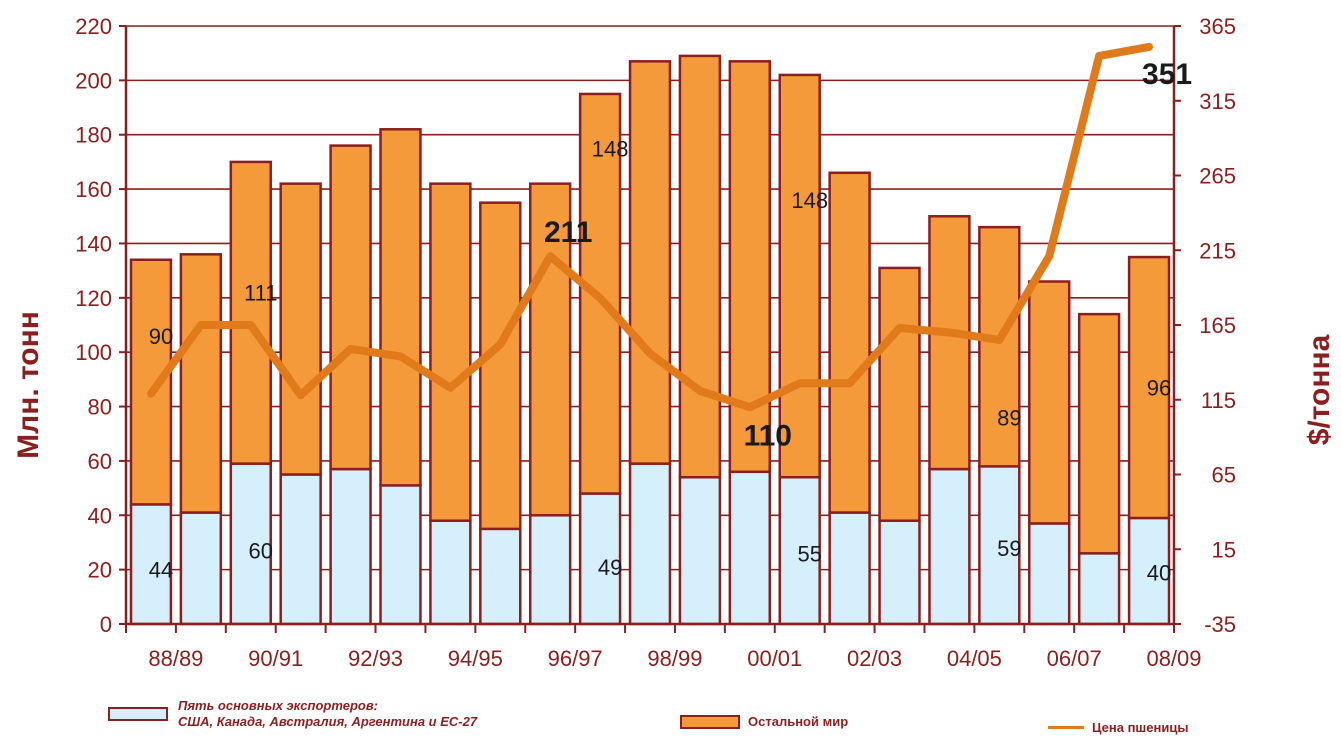  Describe the element at coordinates (768, 436) in the screenshot. I see `data-label: 110` at that location.